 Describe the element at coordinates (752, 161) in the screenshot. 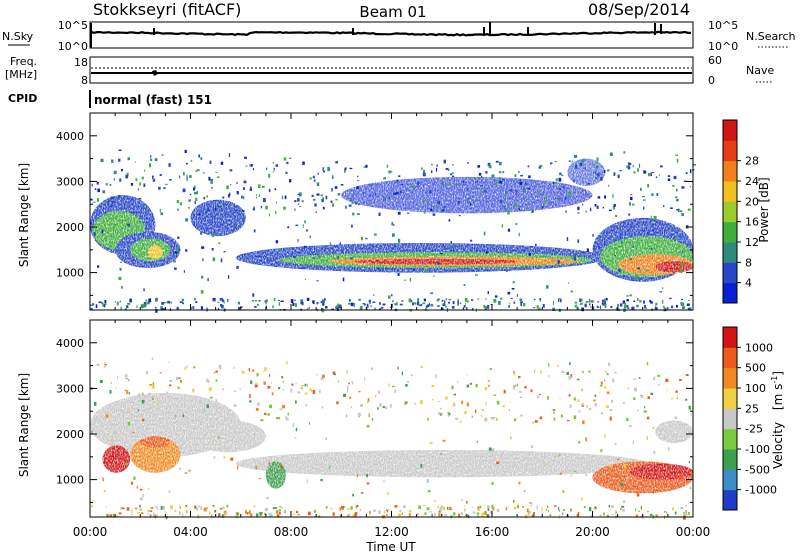

I see `colorbar-tick-label: 28` at that location.